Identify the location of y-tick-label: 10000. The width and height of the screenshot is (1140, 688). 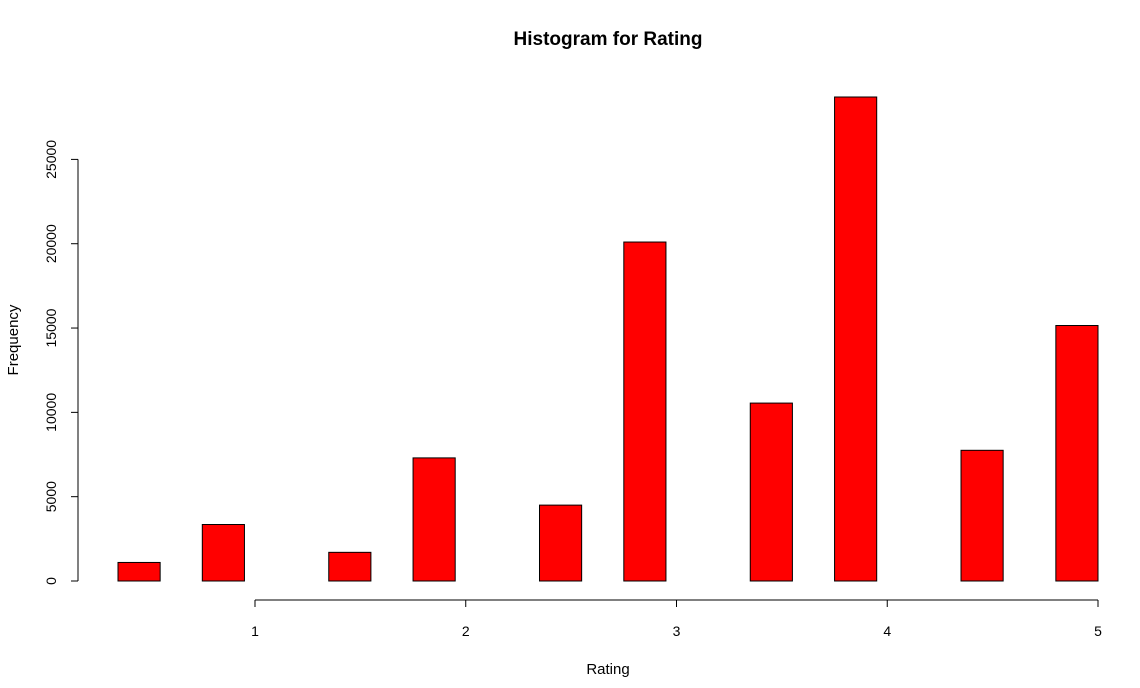
(51, 412).